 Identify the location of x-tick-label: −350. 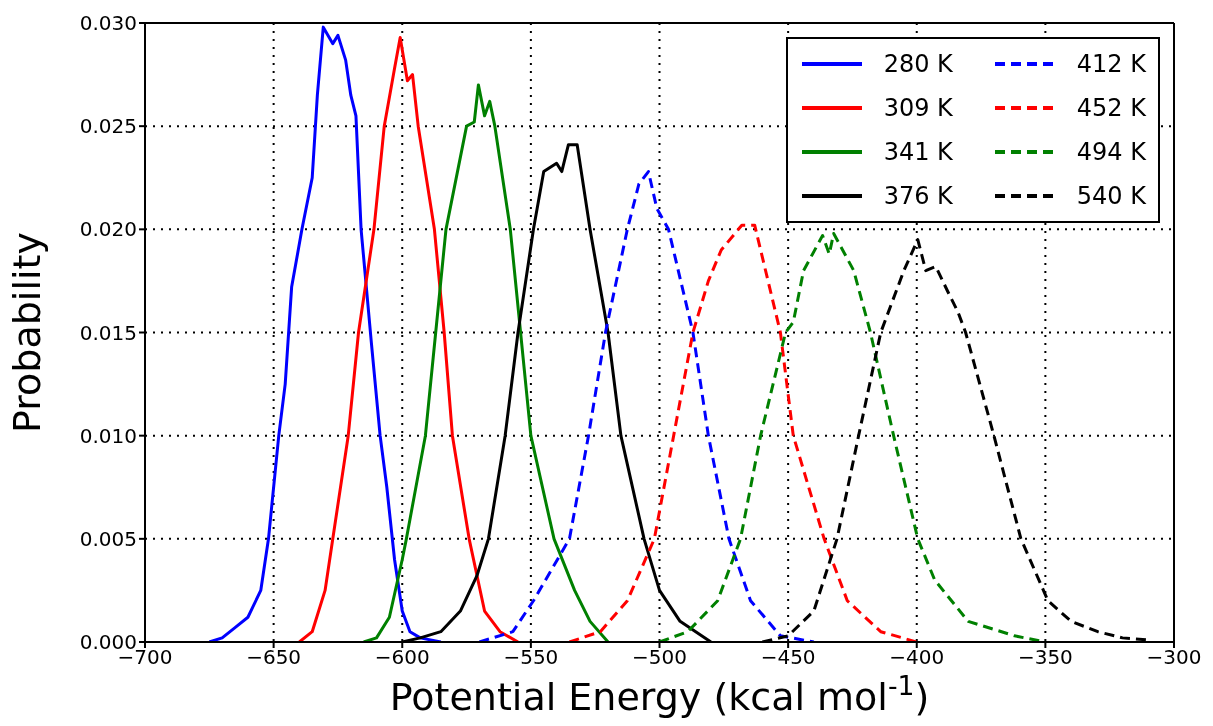
(1045, 657).